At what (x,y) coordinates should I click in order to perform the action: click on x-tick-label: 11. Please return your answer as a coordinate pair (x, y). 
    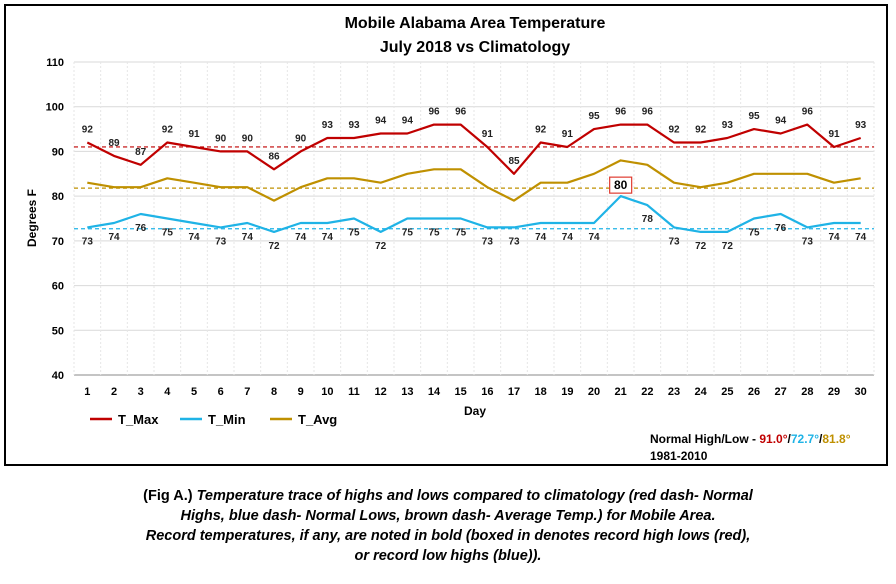
    Looking at the image, I should click on (354, 392).